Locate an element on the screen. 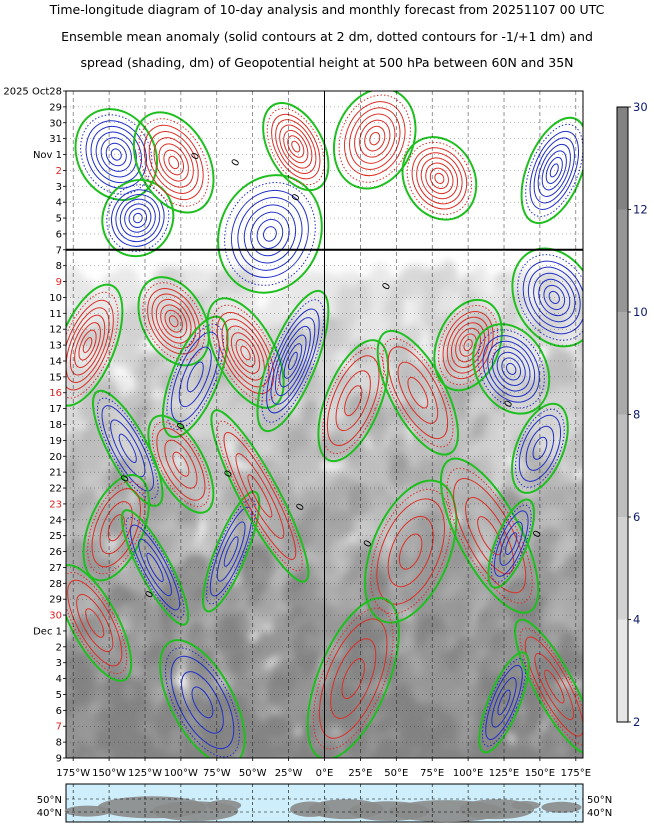  x-tick-label: 75°W is located at coordinates (217, 773).